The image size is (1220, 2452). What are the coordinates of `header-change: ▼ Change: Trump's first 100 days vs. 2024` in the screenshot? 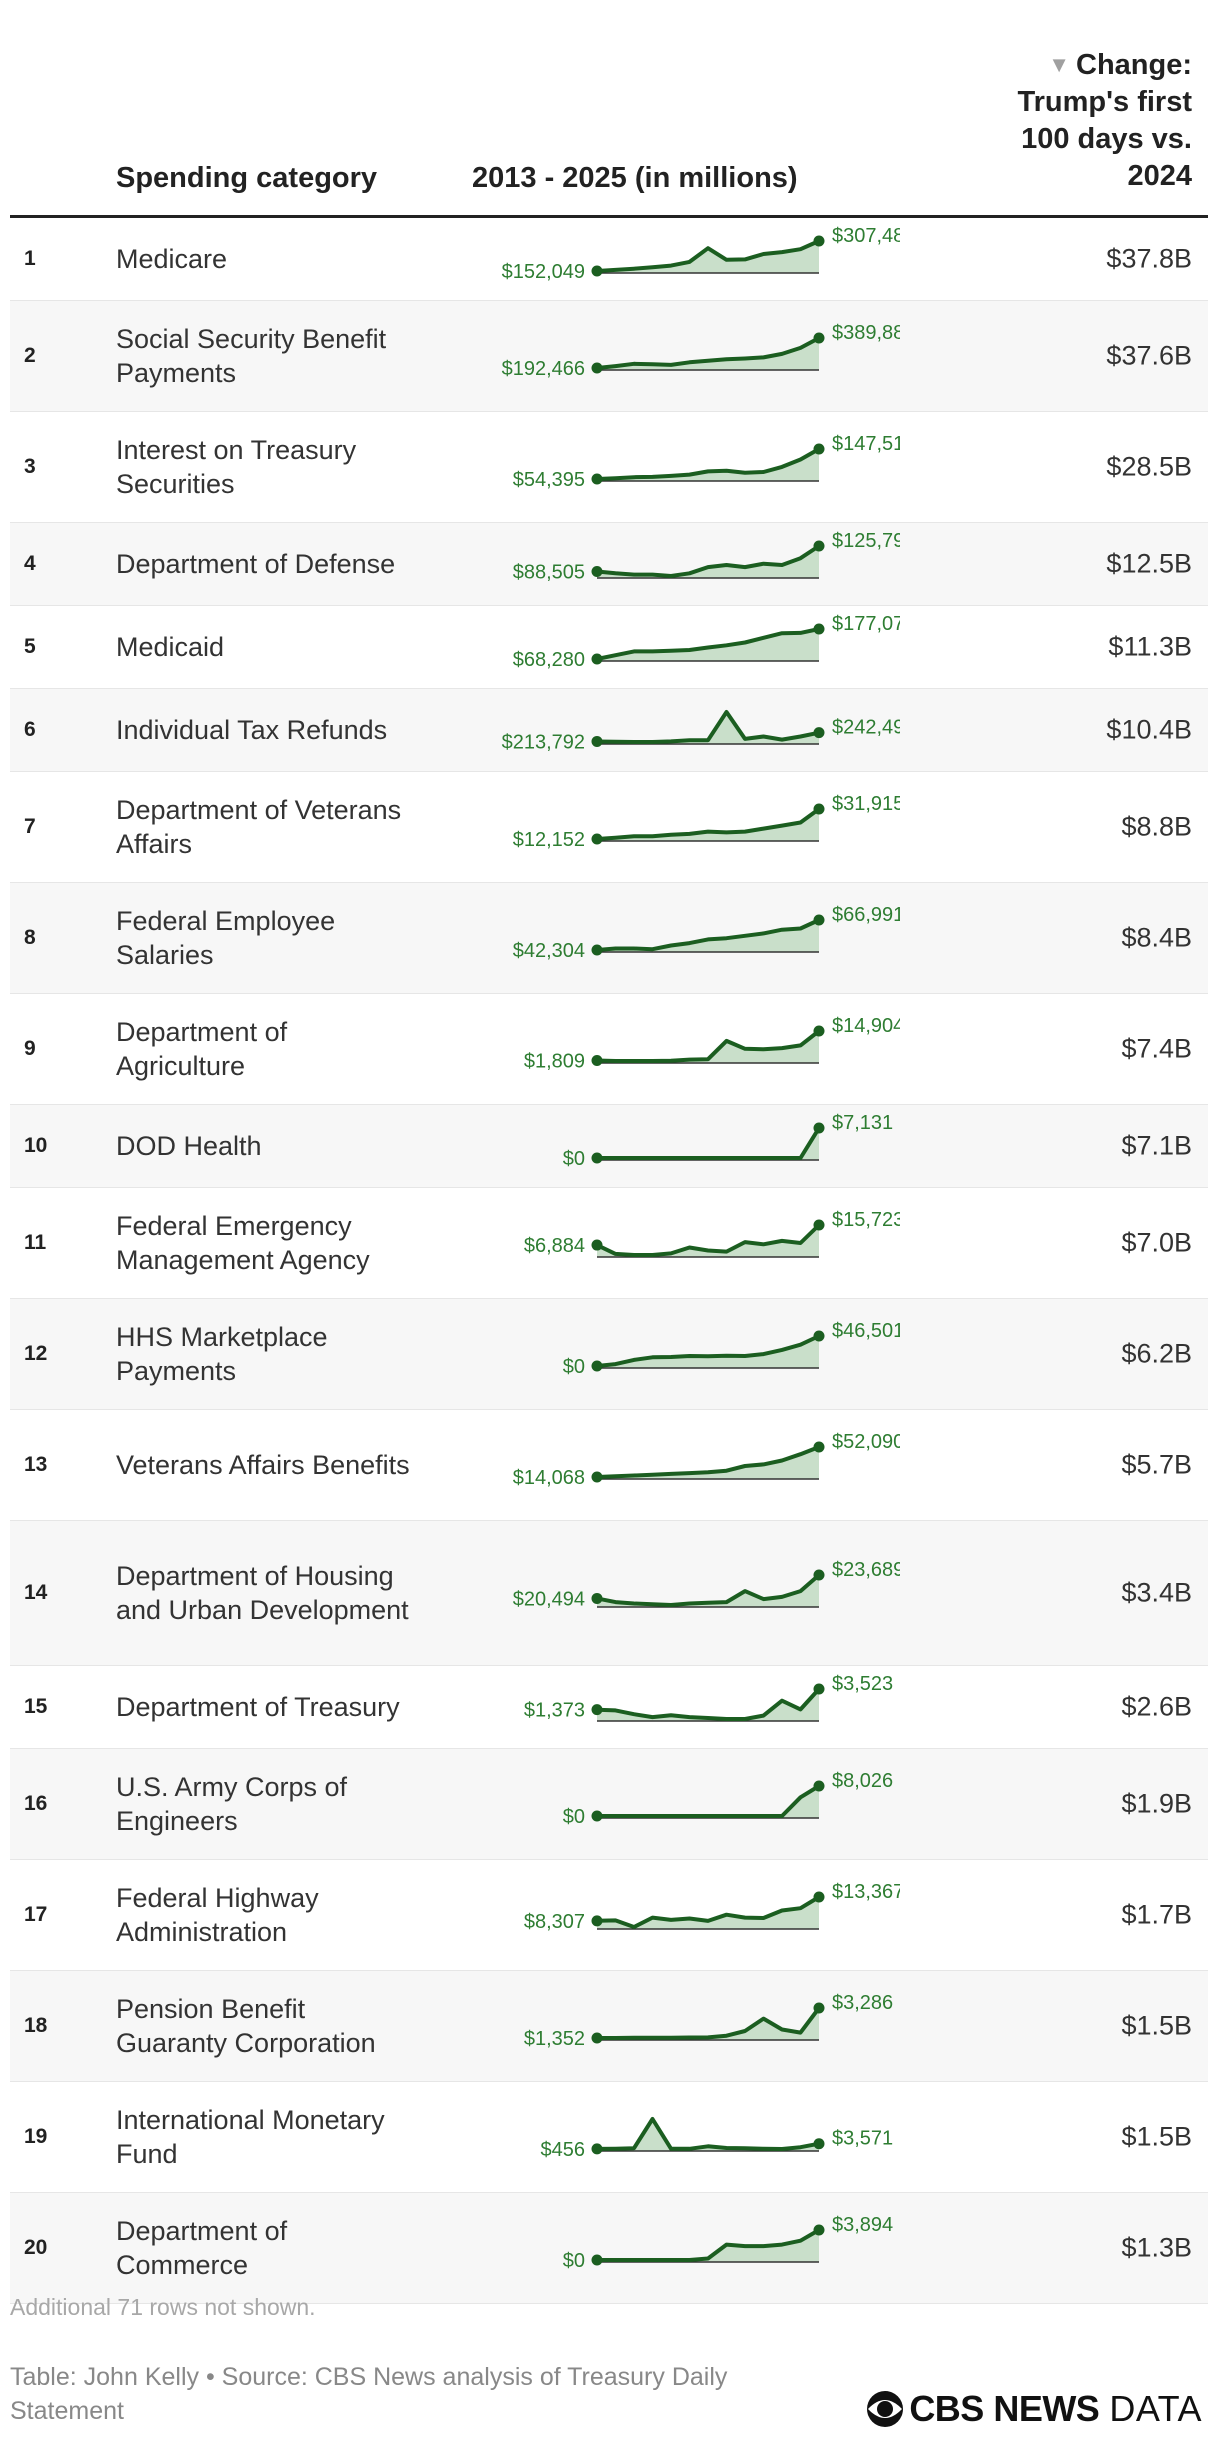 It's located at (1077, 120).